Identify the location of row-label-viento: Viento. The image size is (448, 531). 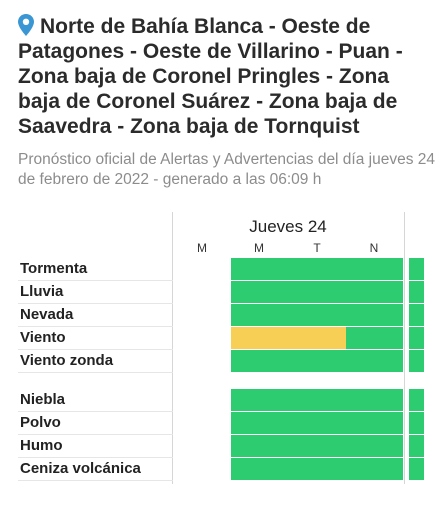
(43, 337).